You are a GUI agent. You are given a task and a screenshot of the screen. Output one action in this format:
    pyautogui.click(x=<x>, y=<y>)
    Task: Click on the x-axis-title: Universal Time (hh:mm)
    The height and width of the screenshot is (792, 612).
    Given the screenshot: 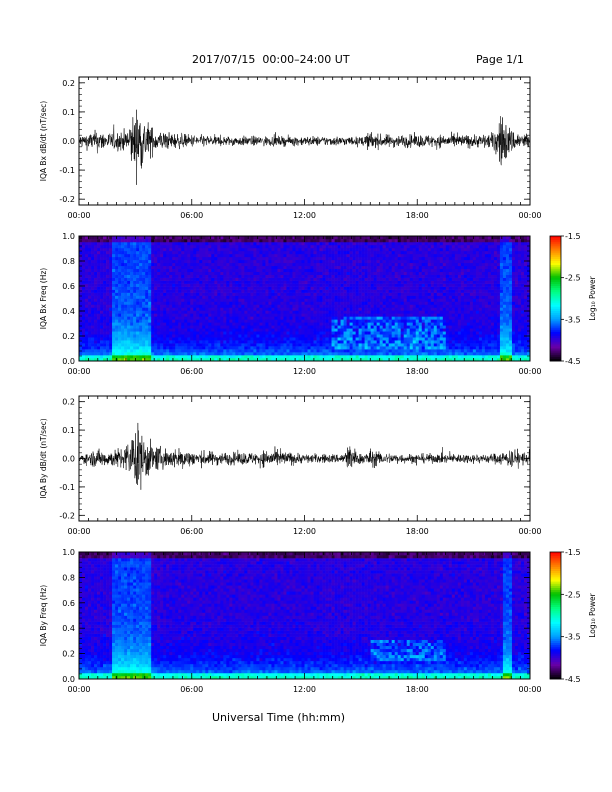 What is the action you would take?
    pyautogui.click(x=278, y=717)
    